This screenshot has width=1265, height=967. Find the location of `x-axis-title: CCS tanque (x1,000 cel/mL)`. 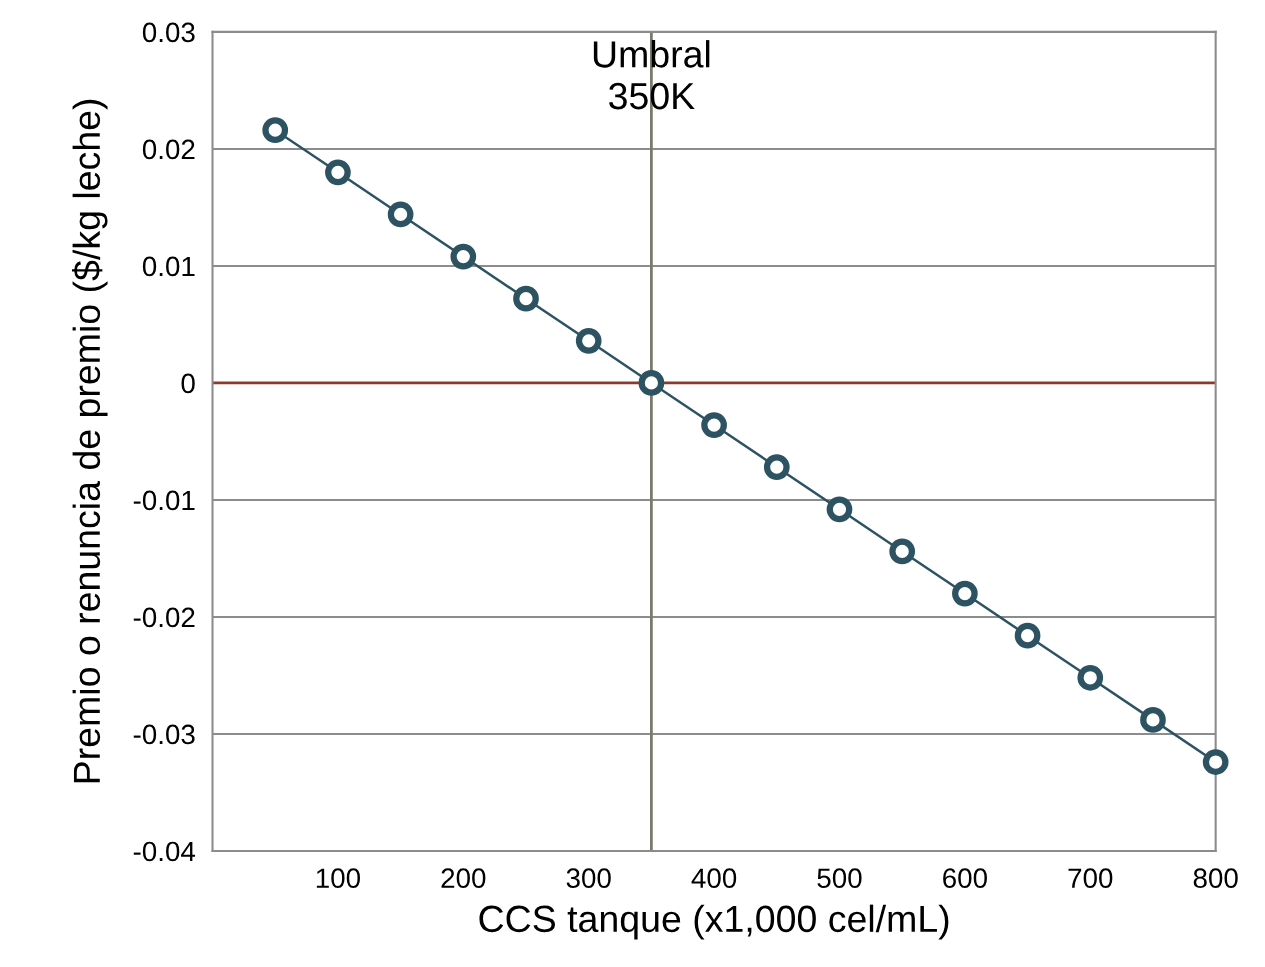

x-axis-title: CCS tanque (x1,000 cel/mL) is located at coordinates (714, 922).